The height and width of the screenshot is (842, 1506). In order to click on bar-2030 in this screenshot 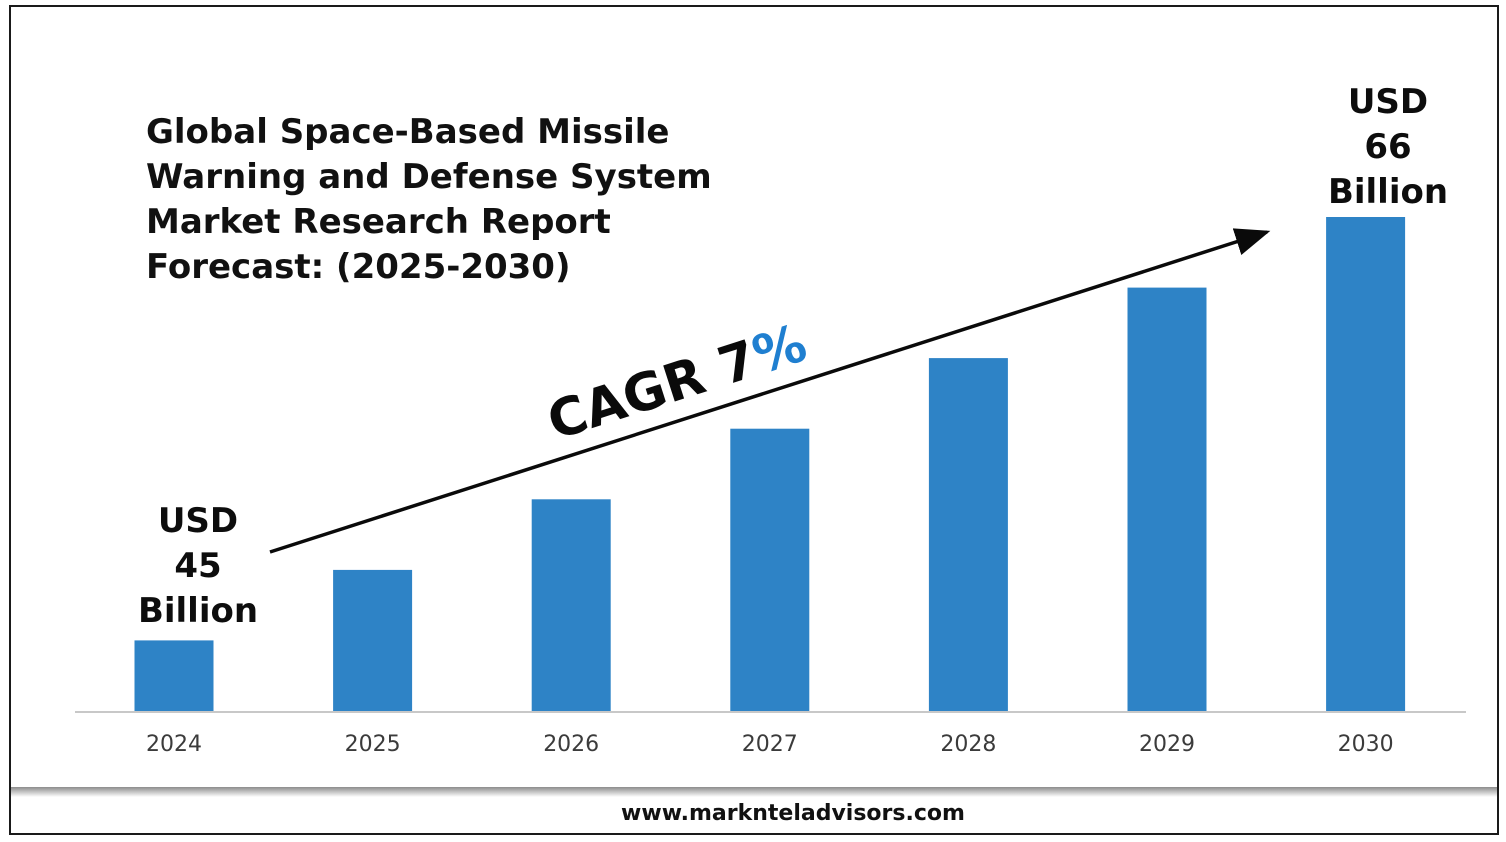, I will do `click(1366, 464)`.